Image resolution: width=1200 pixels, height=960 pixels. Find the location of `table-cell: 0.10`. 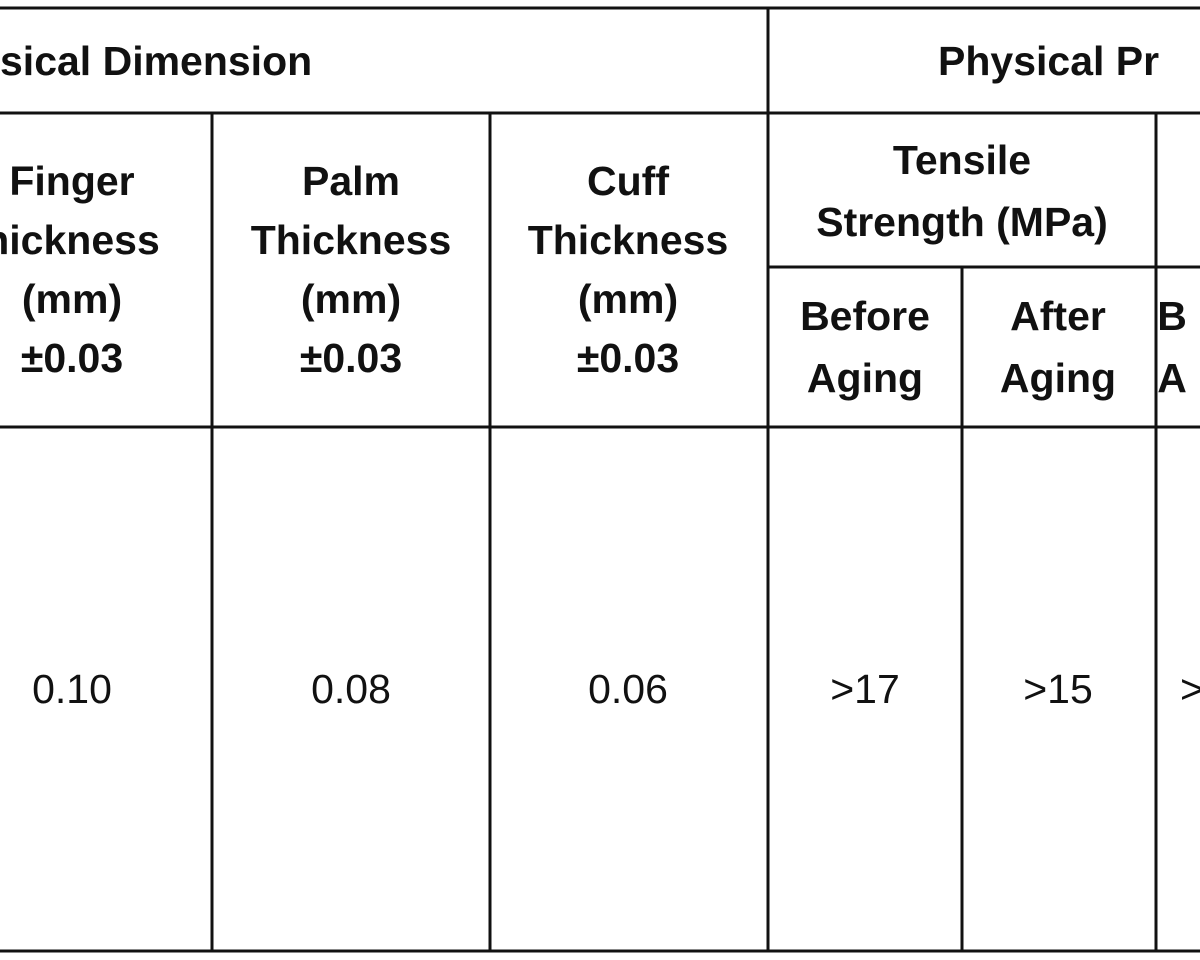

table-cell: 0.10 is located at coordinates (72, 689).